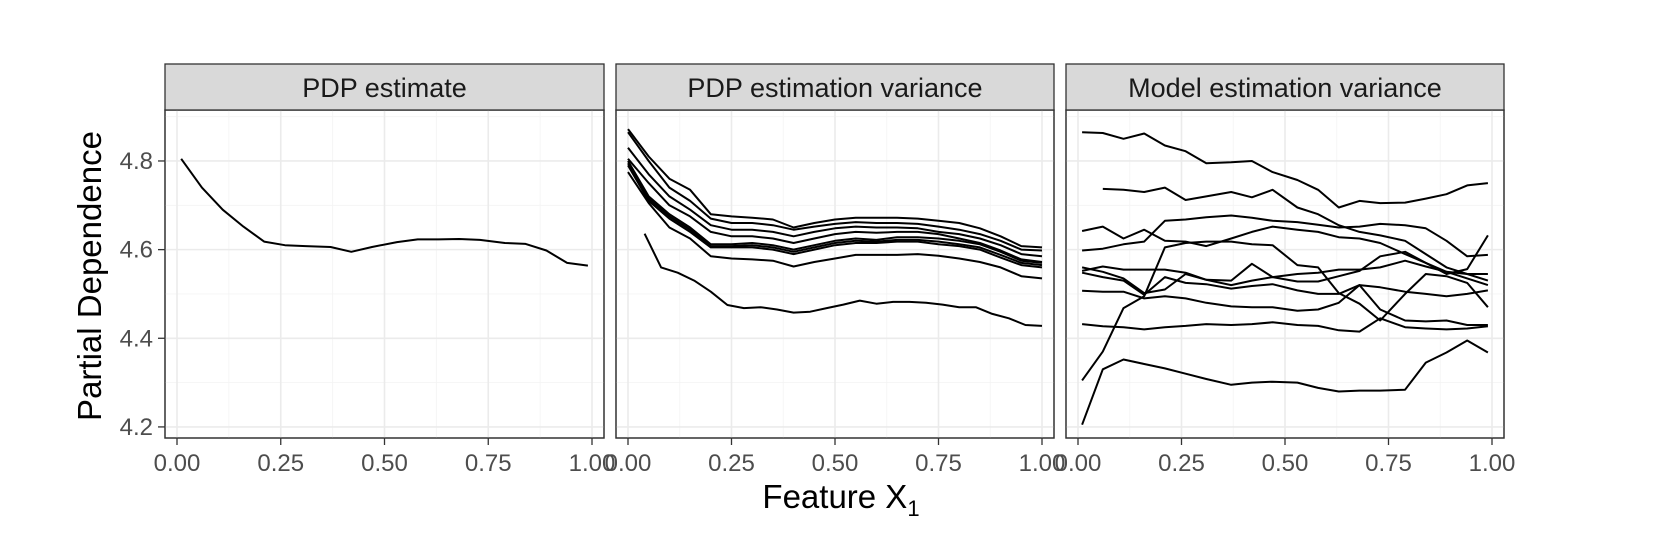 The width and height of the screenshot is (1666, 558). What do you see at coordinates (142, 294) in the screenshot?
I see `y-axis: 4.2 4.4 4.6 4.8` at bounding box center [142, 294].